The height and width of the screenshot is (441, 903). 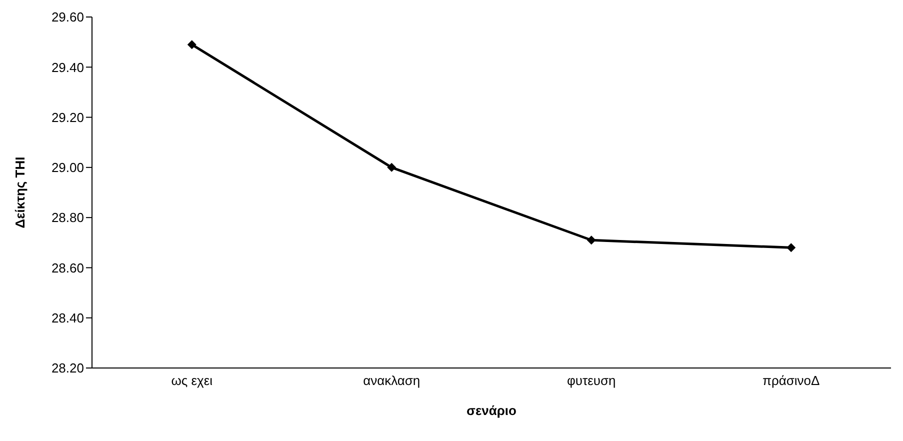 What do you see at coordinates (491, 410) in the screenshot?
I see `x-axis-title: σενάριο` at bounding box center [491, 410].